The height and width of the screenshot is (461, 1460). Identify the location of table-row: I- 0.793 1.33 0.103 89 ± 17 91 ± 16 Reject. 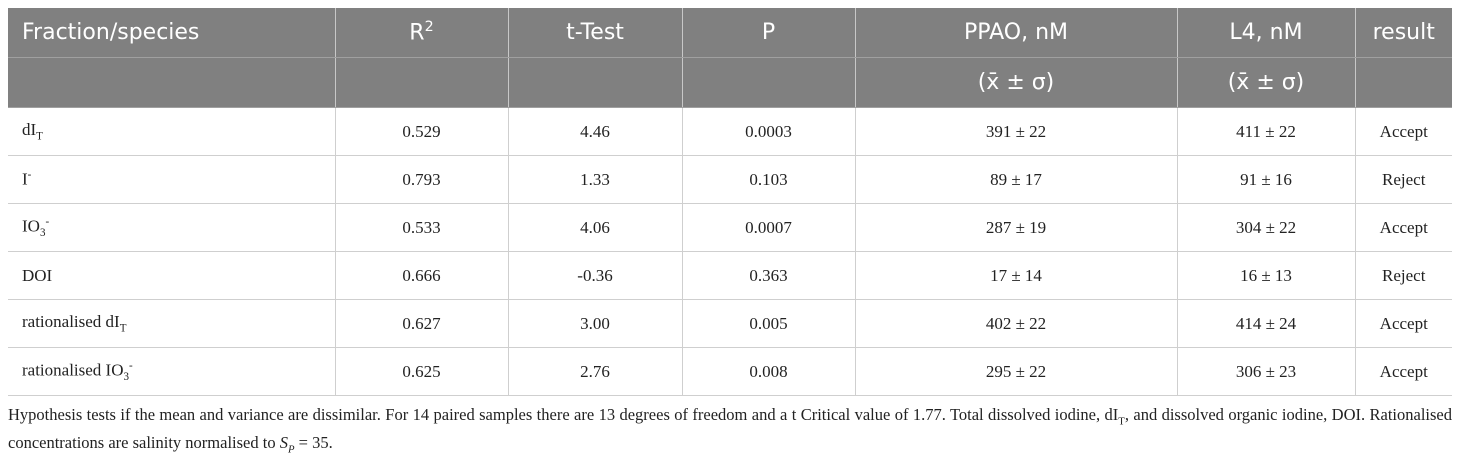
(730, 179).